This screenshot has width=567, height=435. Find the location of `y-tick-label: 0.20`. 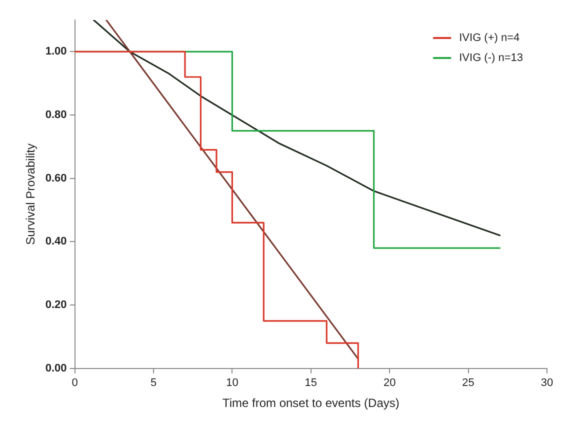

y-tick-label: 0.20 is located at coordinates (56, 305).